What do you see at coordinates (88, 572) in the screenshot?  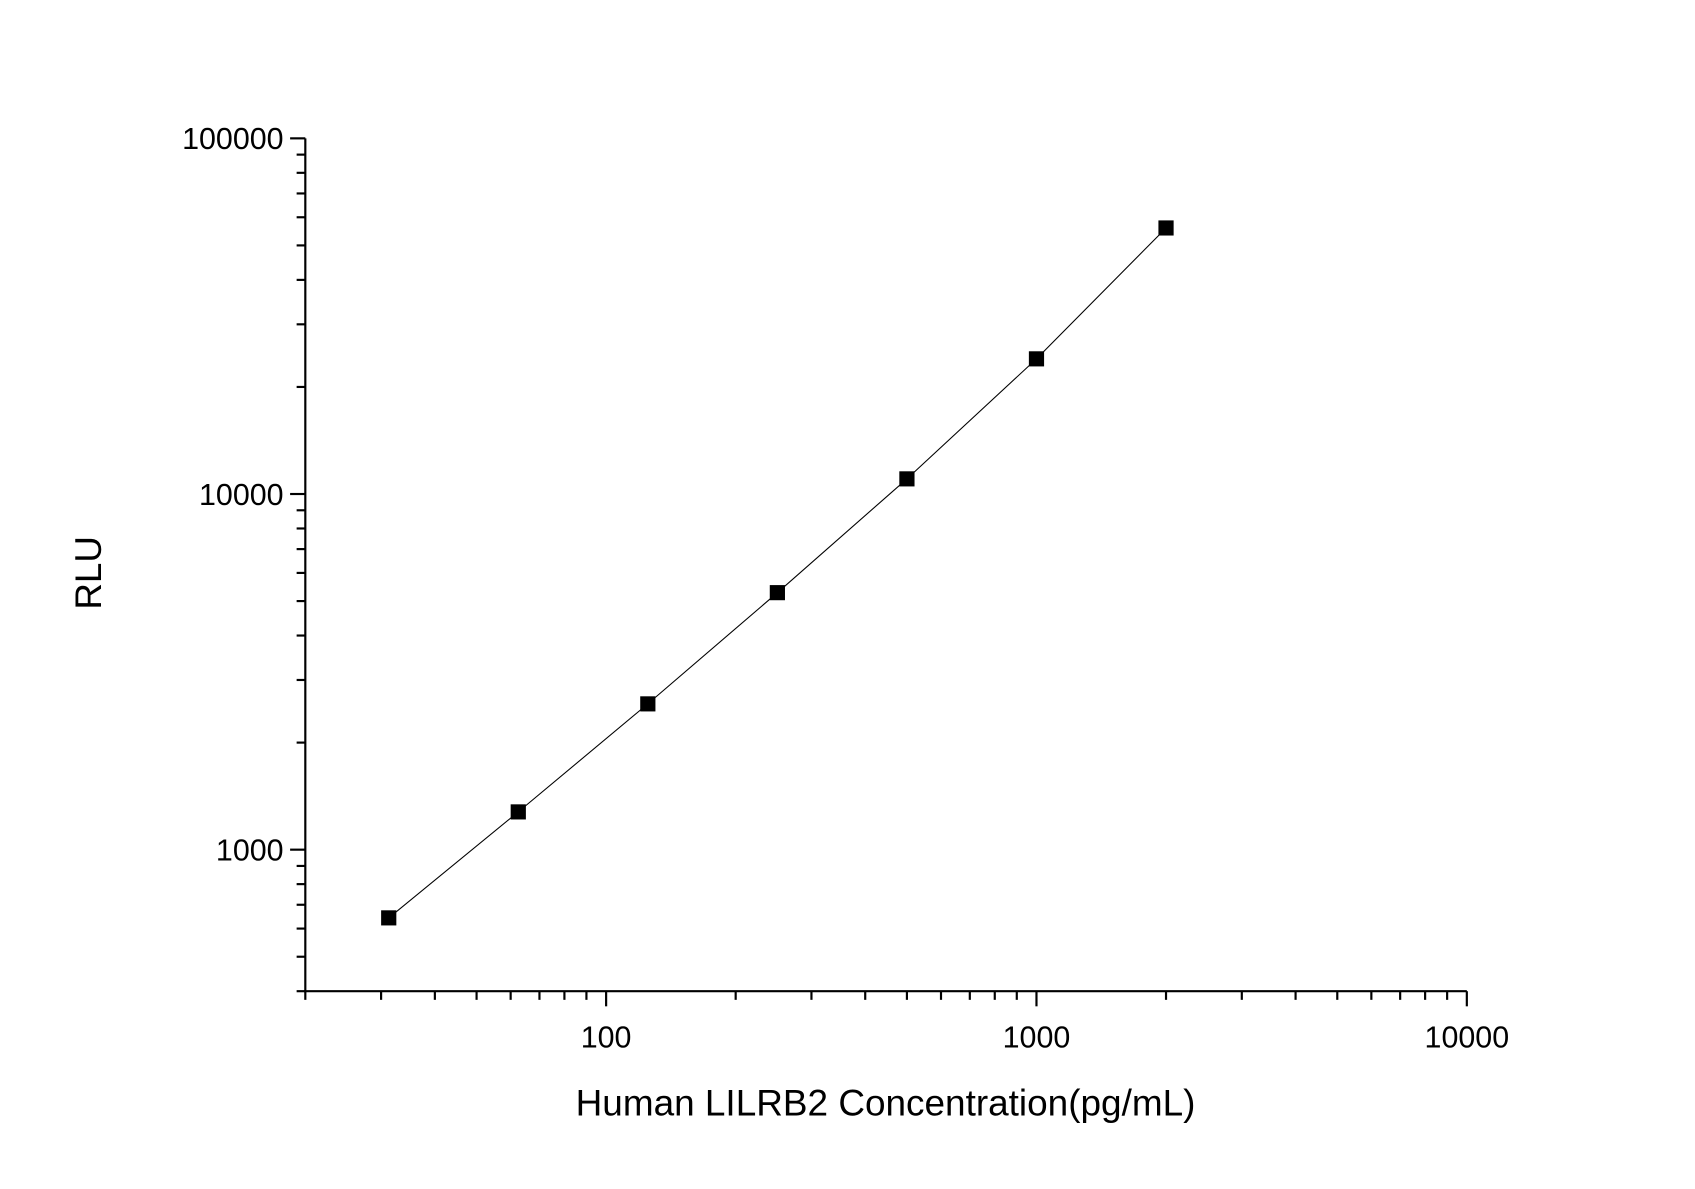 I see `y-axis-label: RLU` at bounding box center [88, 572].